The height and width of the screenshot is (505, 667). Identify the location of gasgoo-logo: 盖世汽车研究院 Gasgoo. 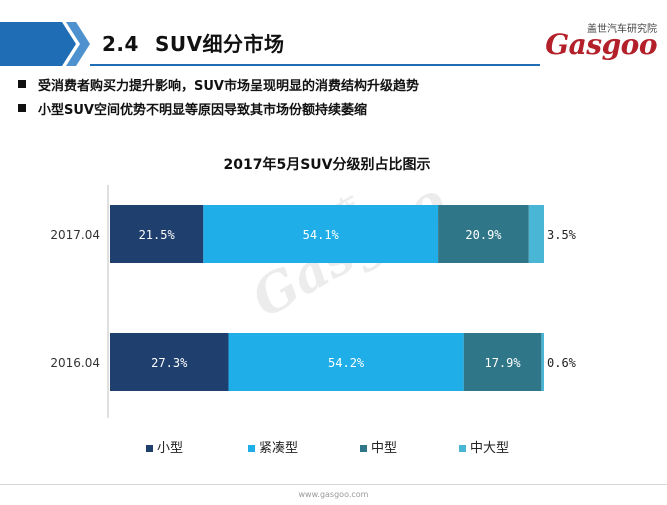
(602, 37).